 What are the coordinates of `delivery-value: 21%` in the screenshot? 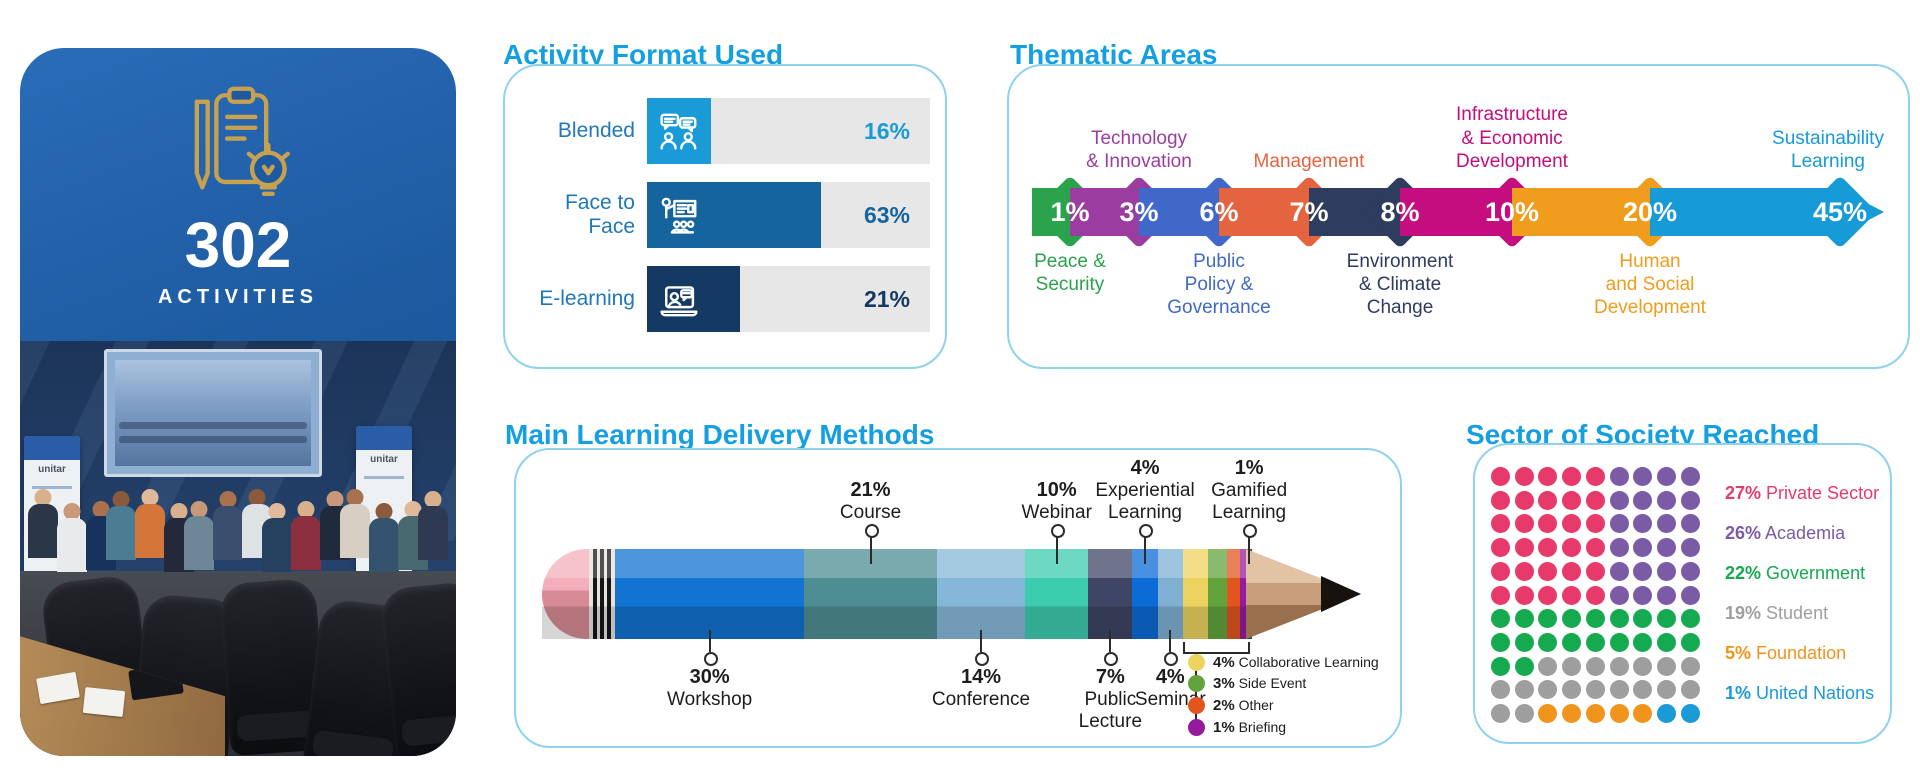 It's located at (870, 490).